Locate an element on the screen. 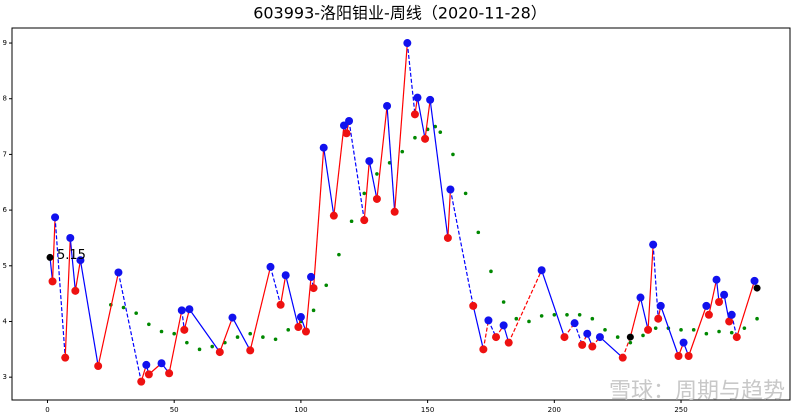  watermark: 雪球：周期与趋势 is located at coordinates (697, 391).